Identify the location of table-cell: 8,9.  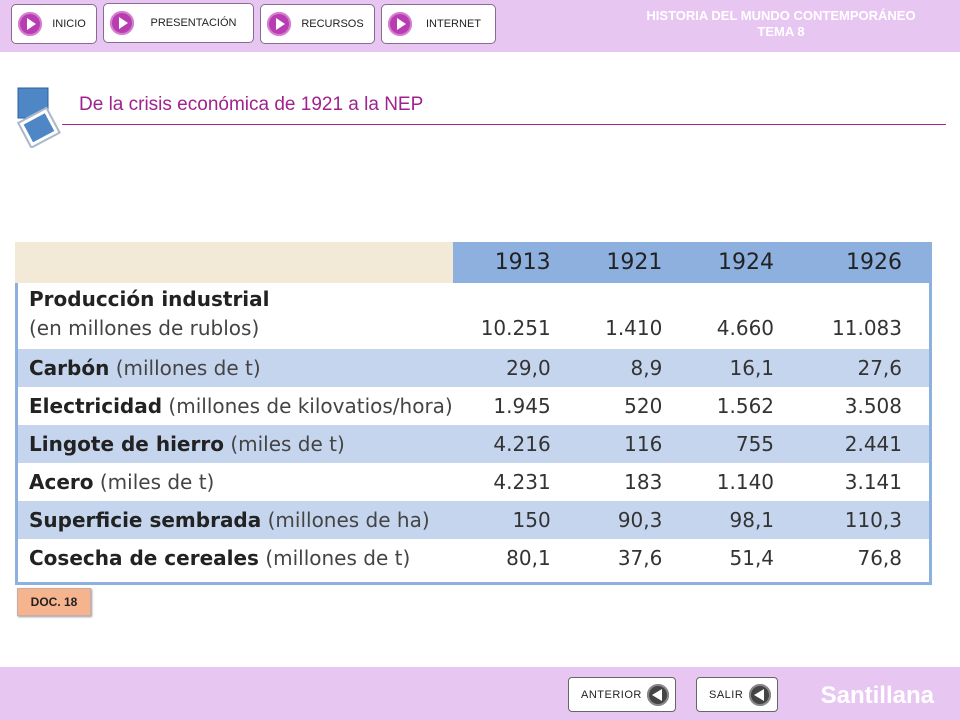
(636, 368).